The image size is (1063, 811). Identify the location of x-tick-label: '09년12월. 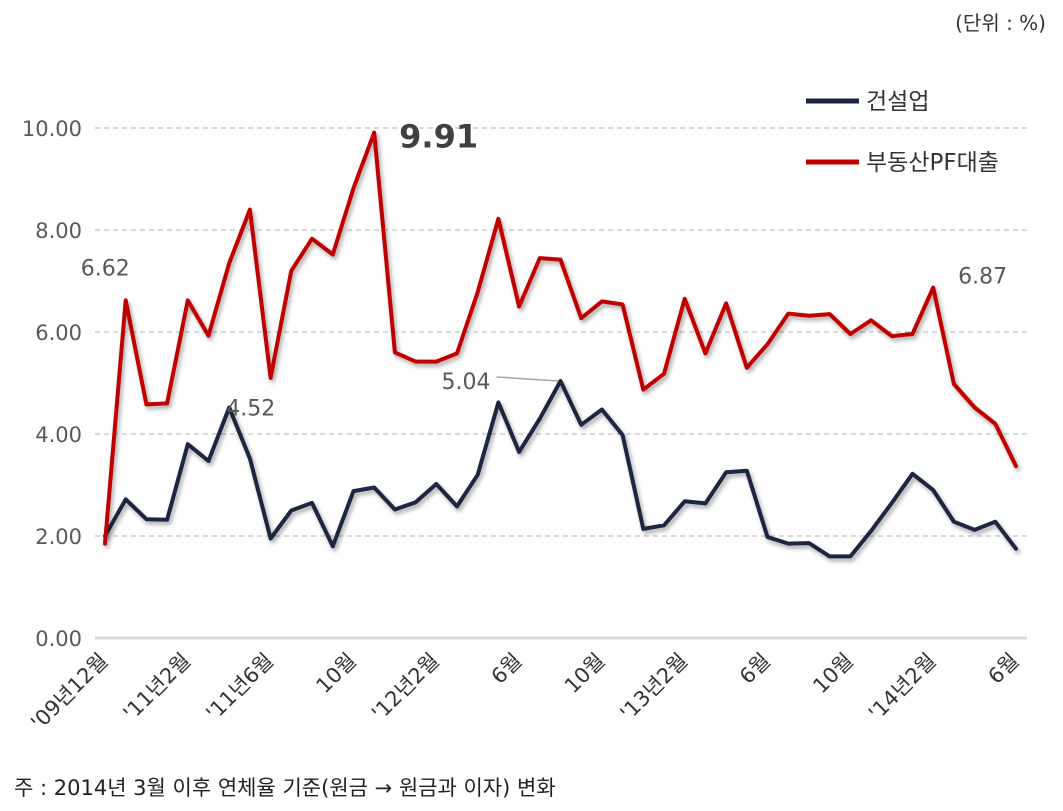
(69, 692).